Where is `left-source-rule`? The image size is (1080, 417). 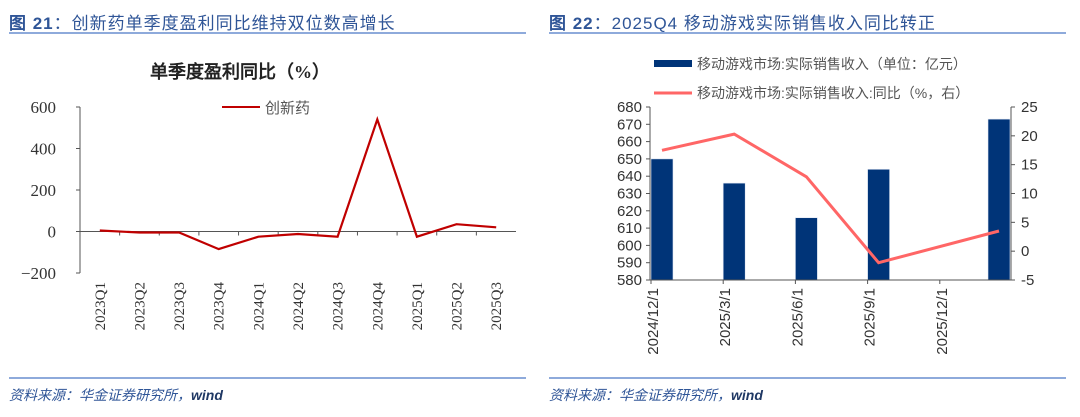 left-source-rule is located at coordinates (267, 378).